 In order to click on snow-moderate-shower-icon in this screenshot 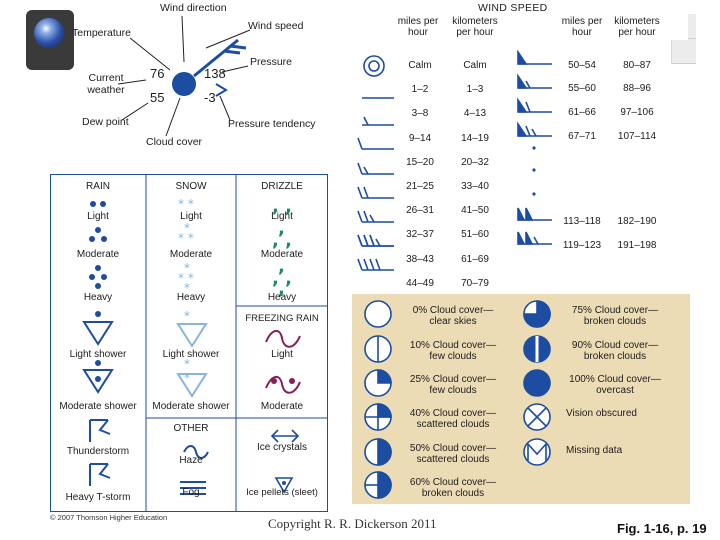, I will do `click(192, 385)`.